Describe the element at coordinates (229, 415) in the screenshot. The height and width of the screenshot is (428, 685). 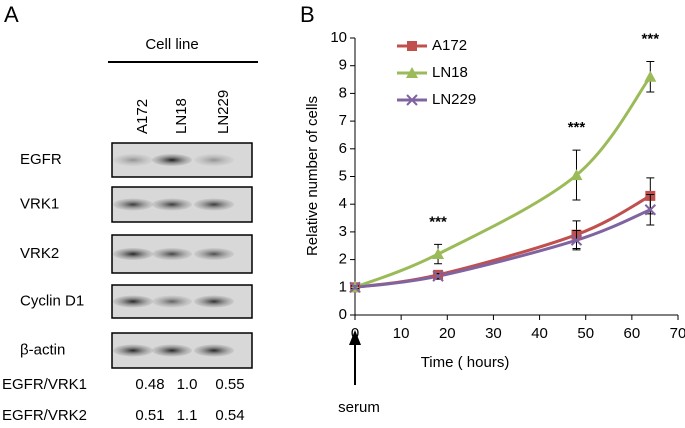
I see `ratio-value: 0.54` at that location.